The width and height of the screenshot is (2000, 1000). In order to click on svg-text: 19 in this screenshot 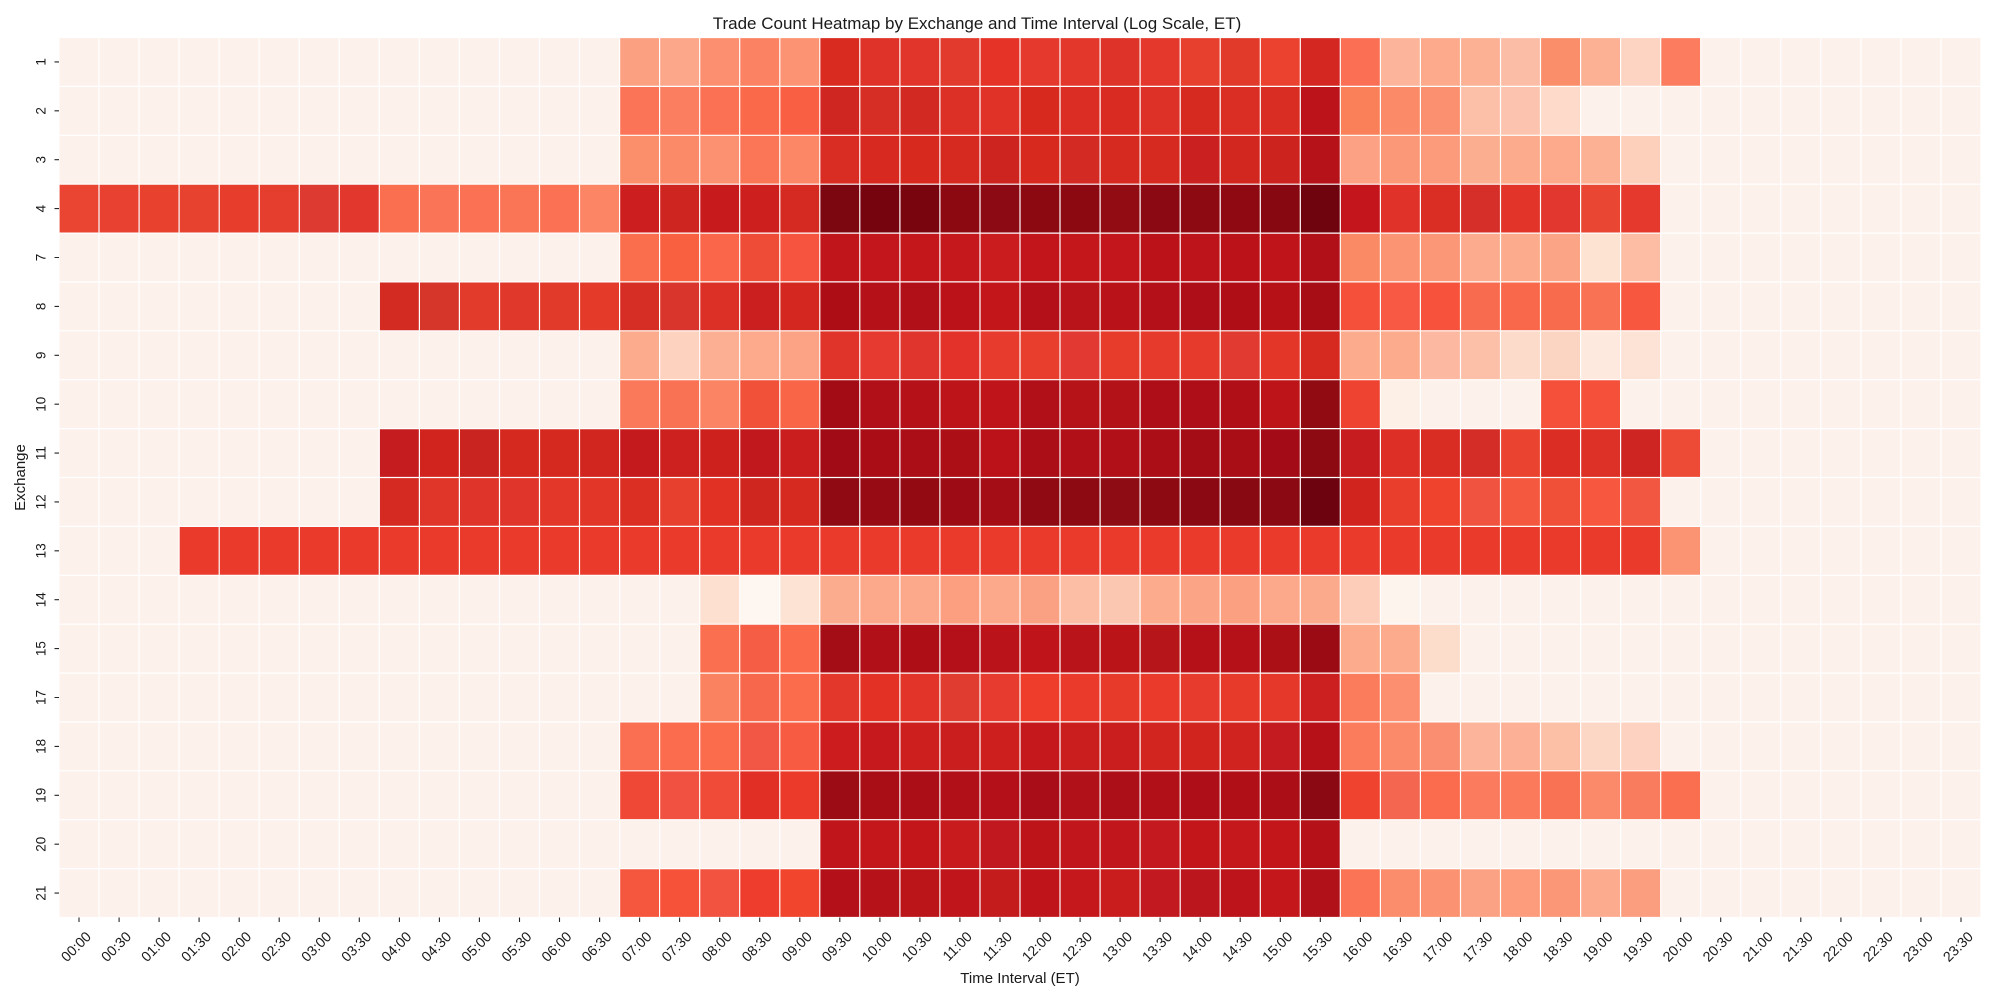, I will do `click(41, 795)`.